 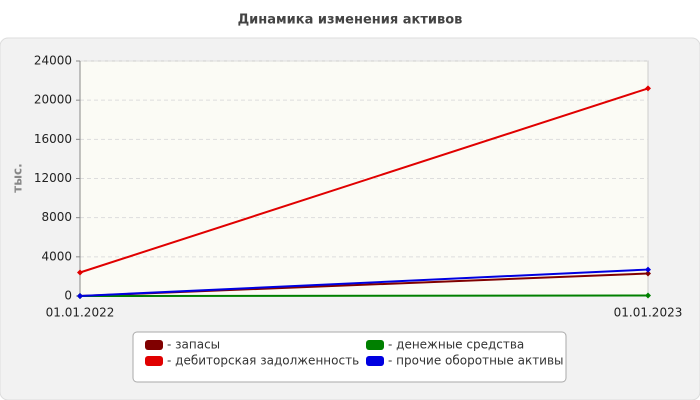 I want to click on y-tick-label: 12000, so click(x=53, y=178).